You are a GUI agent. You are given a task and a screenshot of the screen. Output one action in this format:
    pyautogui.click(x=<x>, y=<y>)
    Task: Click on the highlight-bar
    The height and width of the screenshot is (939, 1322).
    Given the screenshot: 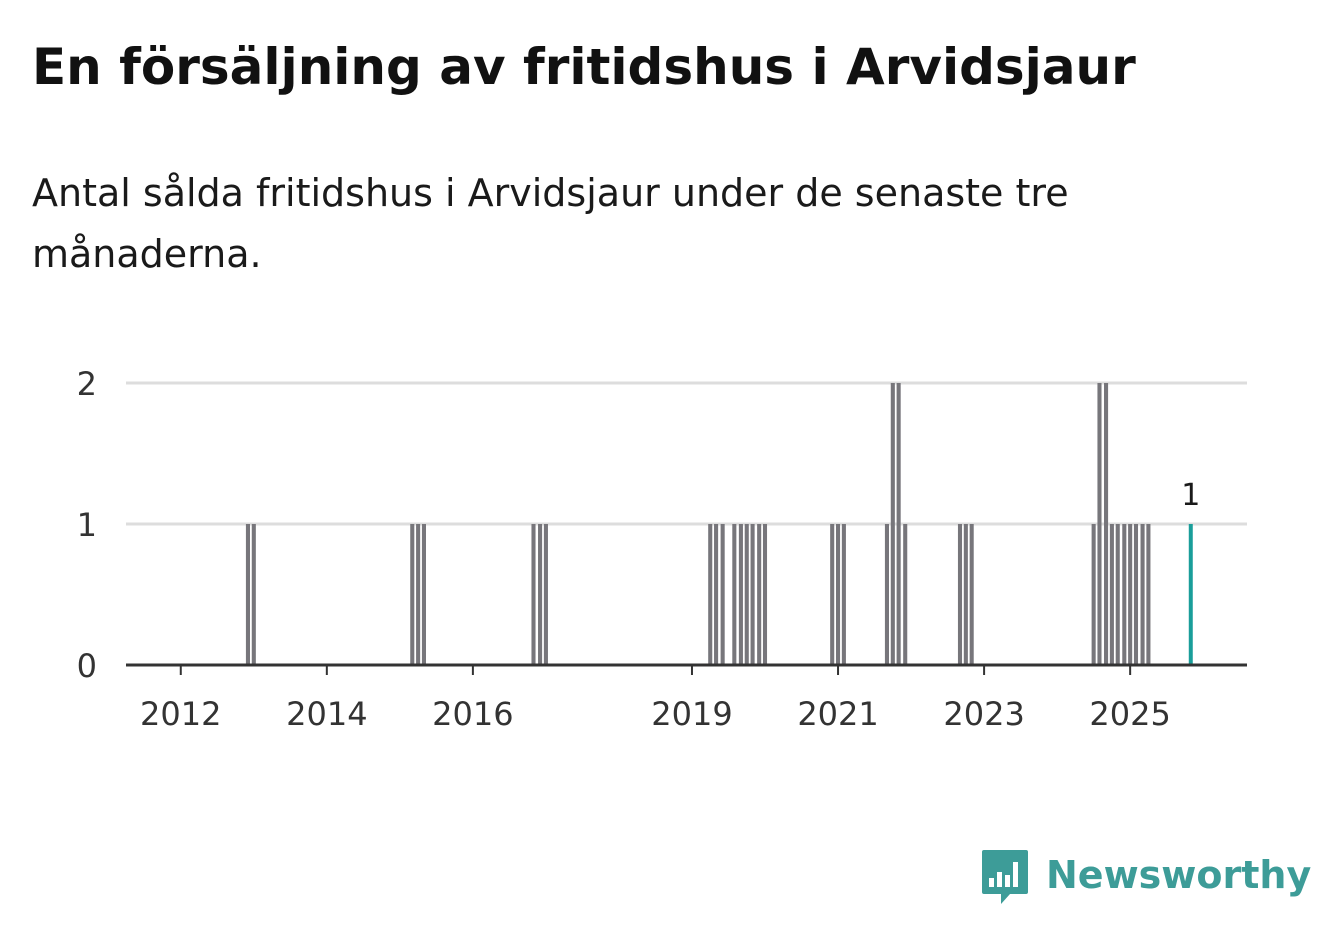 What is the action you would take?
    pyautogui.click(x=1190, y=594)
    